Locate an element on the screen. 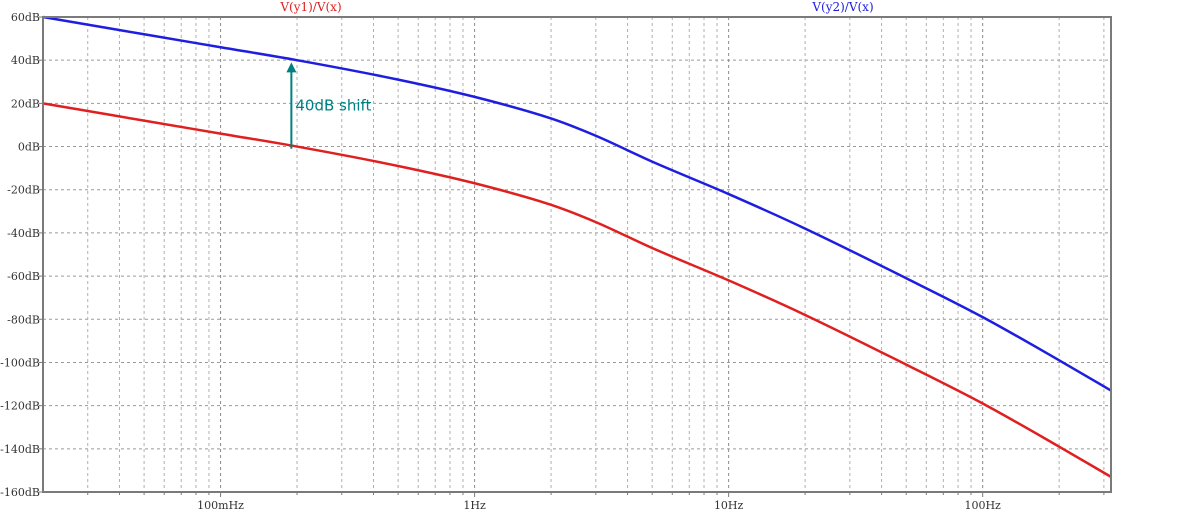 This screenshot has width=1200, height=516. y-tick-label: 20dB is located at coordinates (25, 103).